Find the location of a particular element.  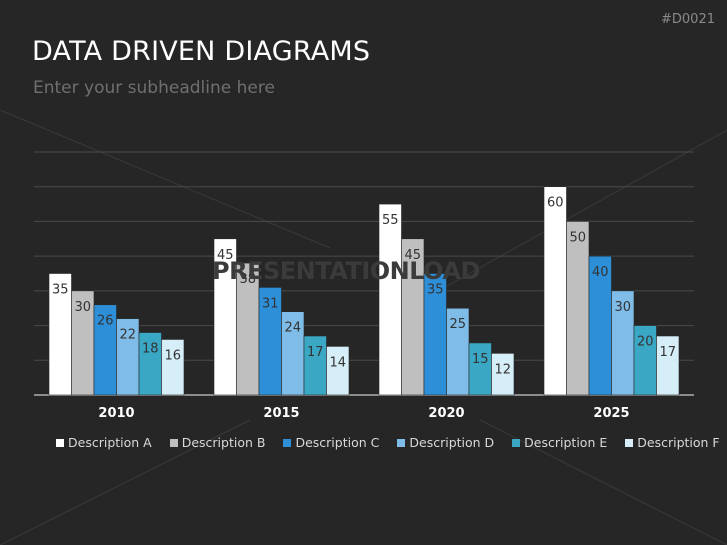

bar-value-label: 50 is located at coordinates (577, 237).